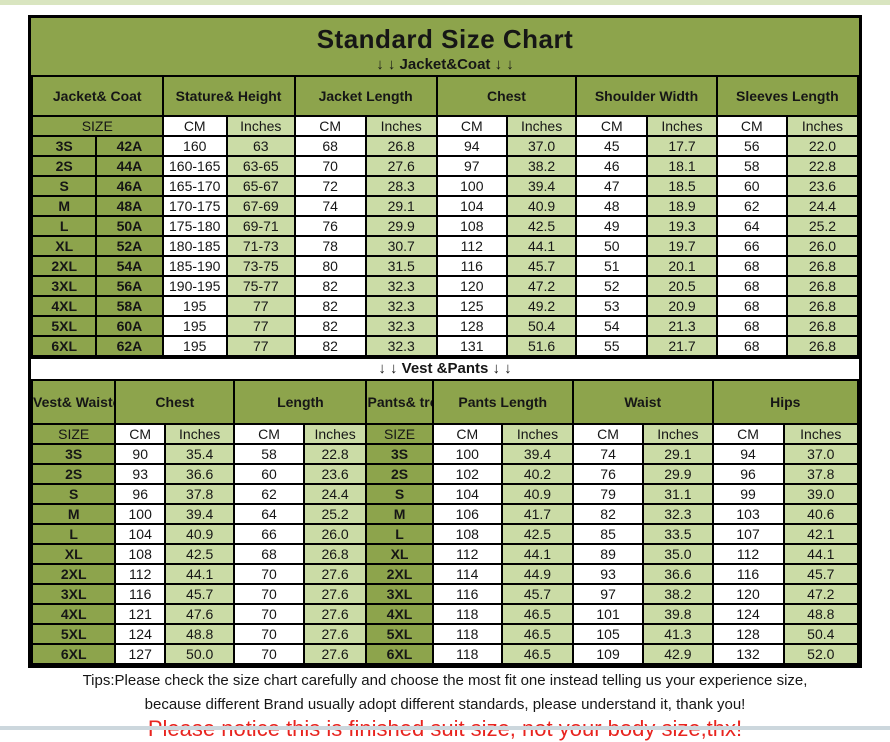 Image resolution: width=890 pixels, height=742 pixels. What do you see at coordinates (129, 266) in the screenshot?
I see `size-cell: 54A` at bounding box center [129, 266].